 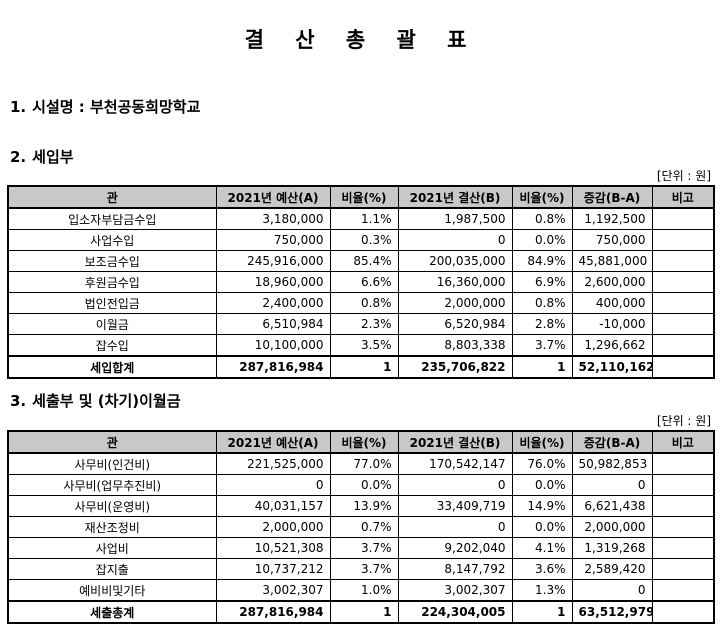 I want to click on table-cell: 221,525,000, so click(x=273, y=463).